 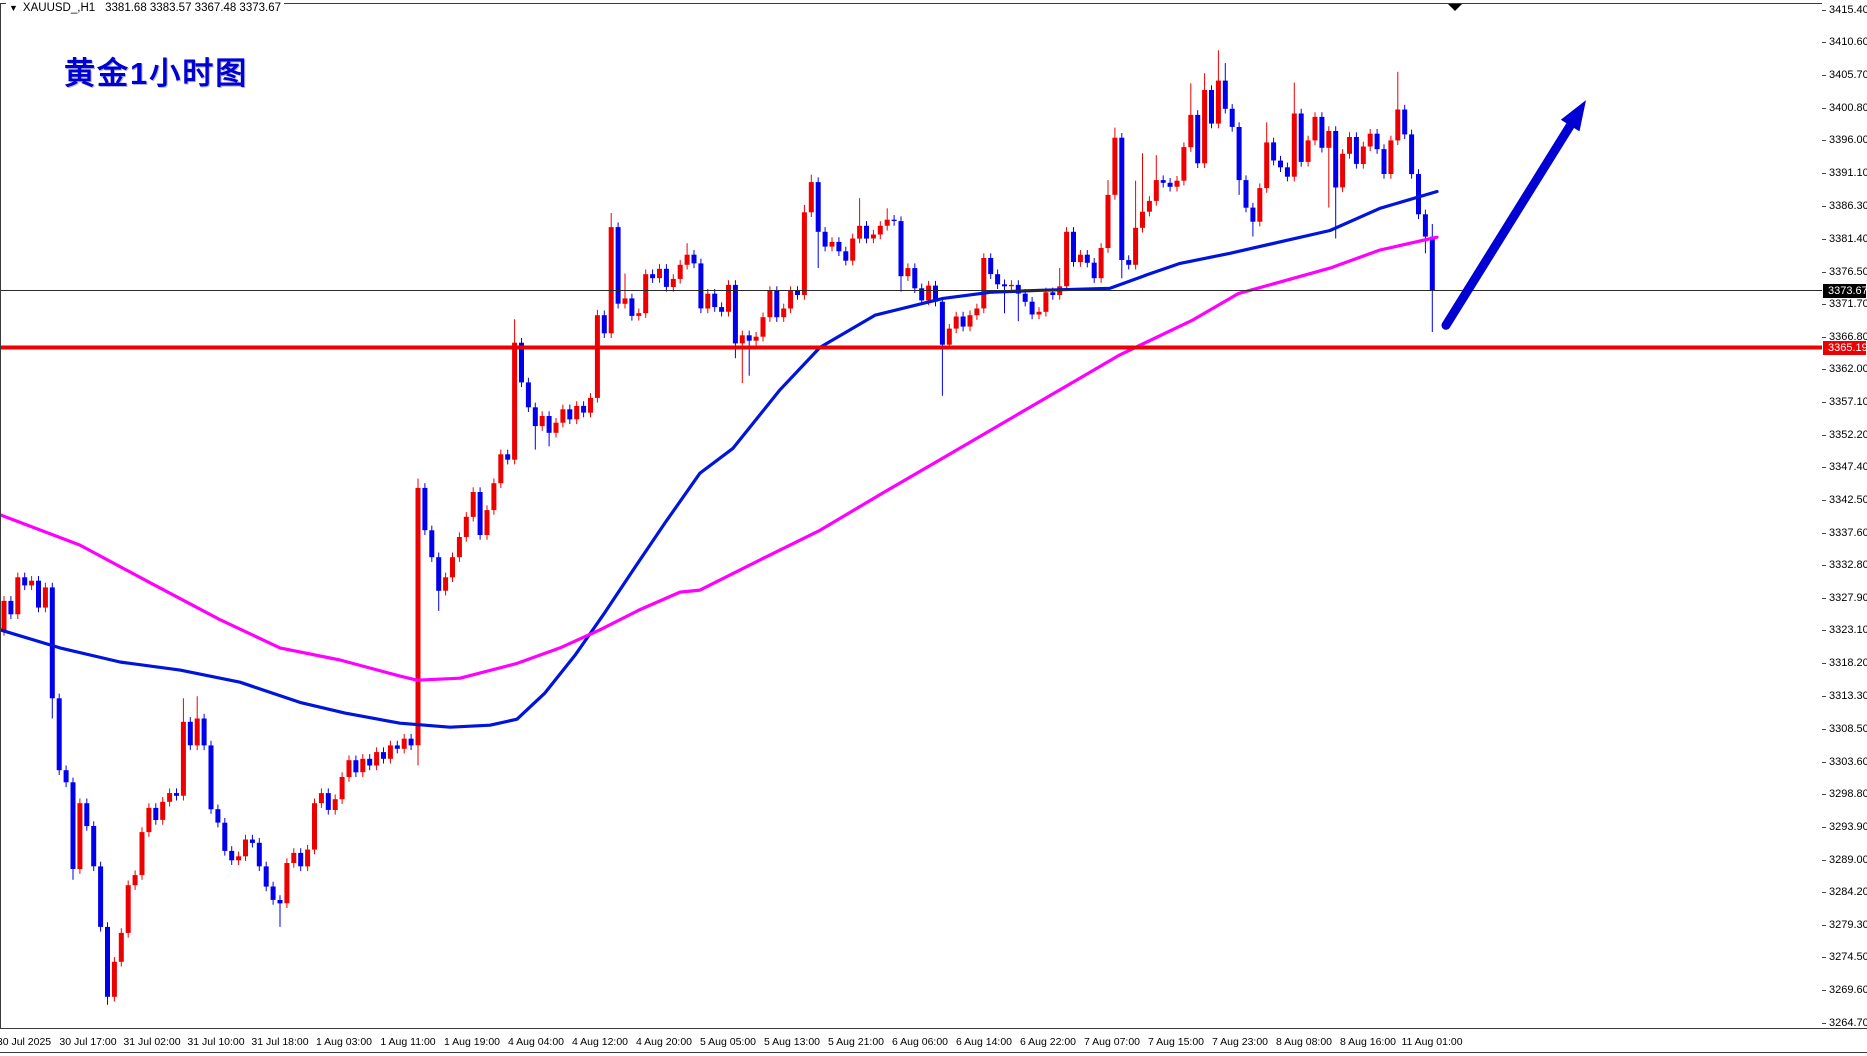 I want to click on trend-arrow-shaft, so click(x=1508, y=225).